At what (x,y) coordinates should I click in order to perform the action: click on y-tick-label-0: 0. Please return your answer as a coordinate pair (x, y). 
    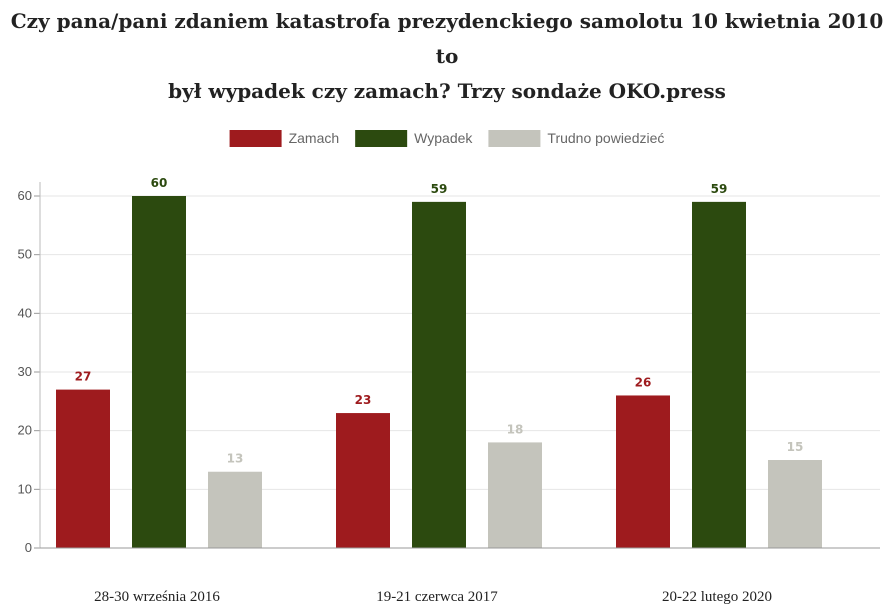
    Looking at the image, I should click on (28, 547).